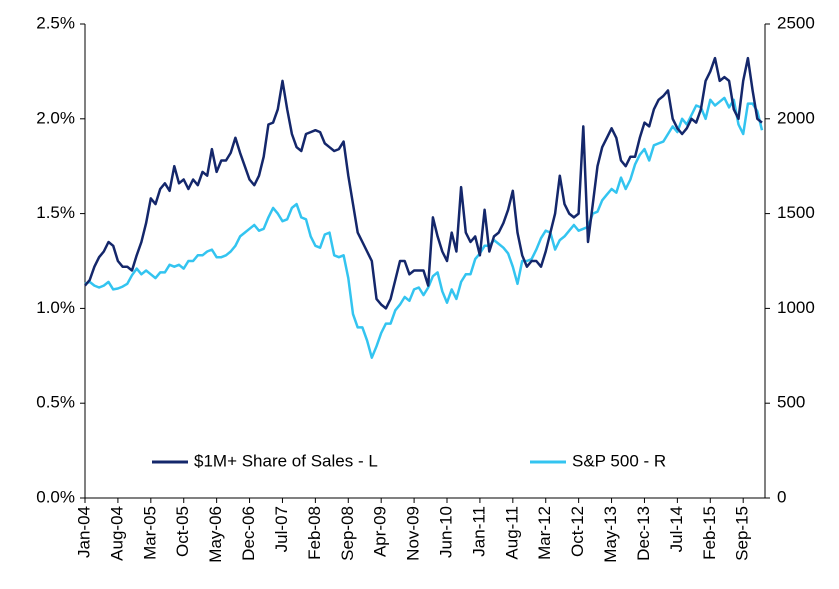 This screenshot has height=589, width=839. Describe the element at coordinates (781, 496) in the screenshot. I see `y2-tick-label: 0` at that location.